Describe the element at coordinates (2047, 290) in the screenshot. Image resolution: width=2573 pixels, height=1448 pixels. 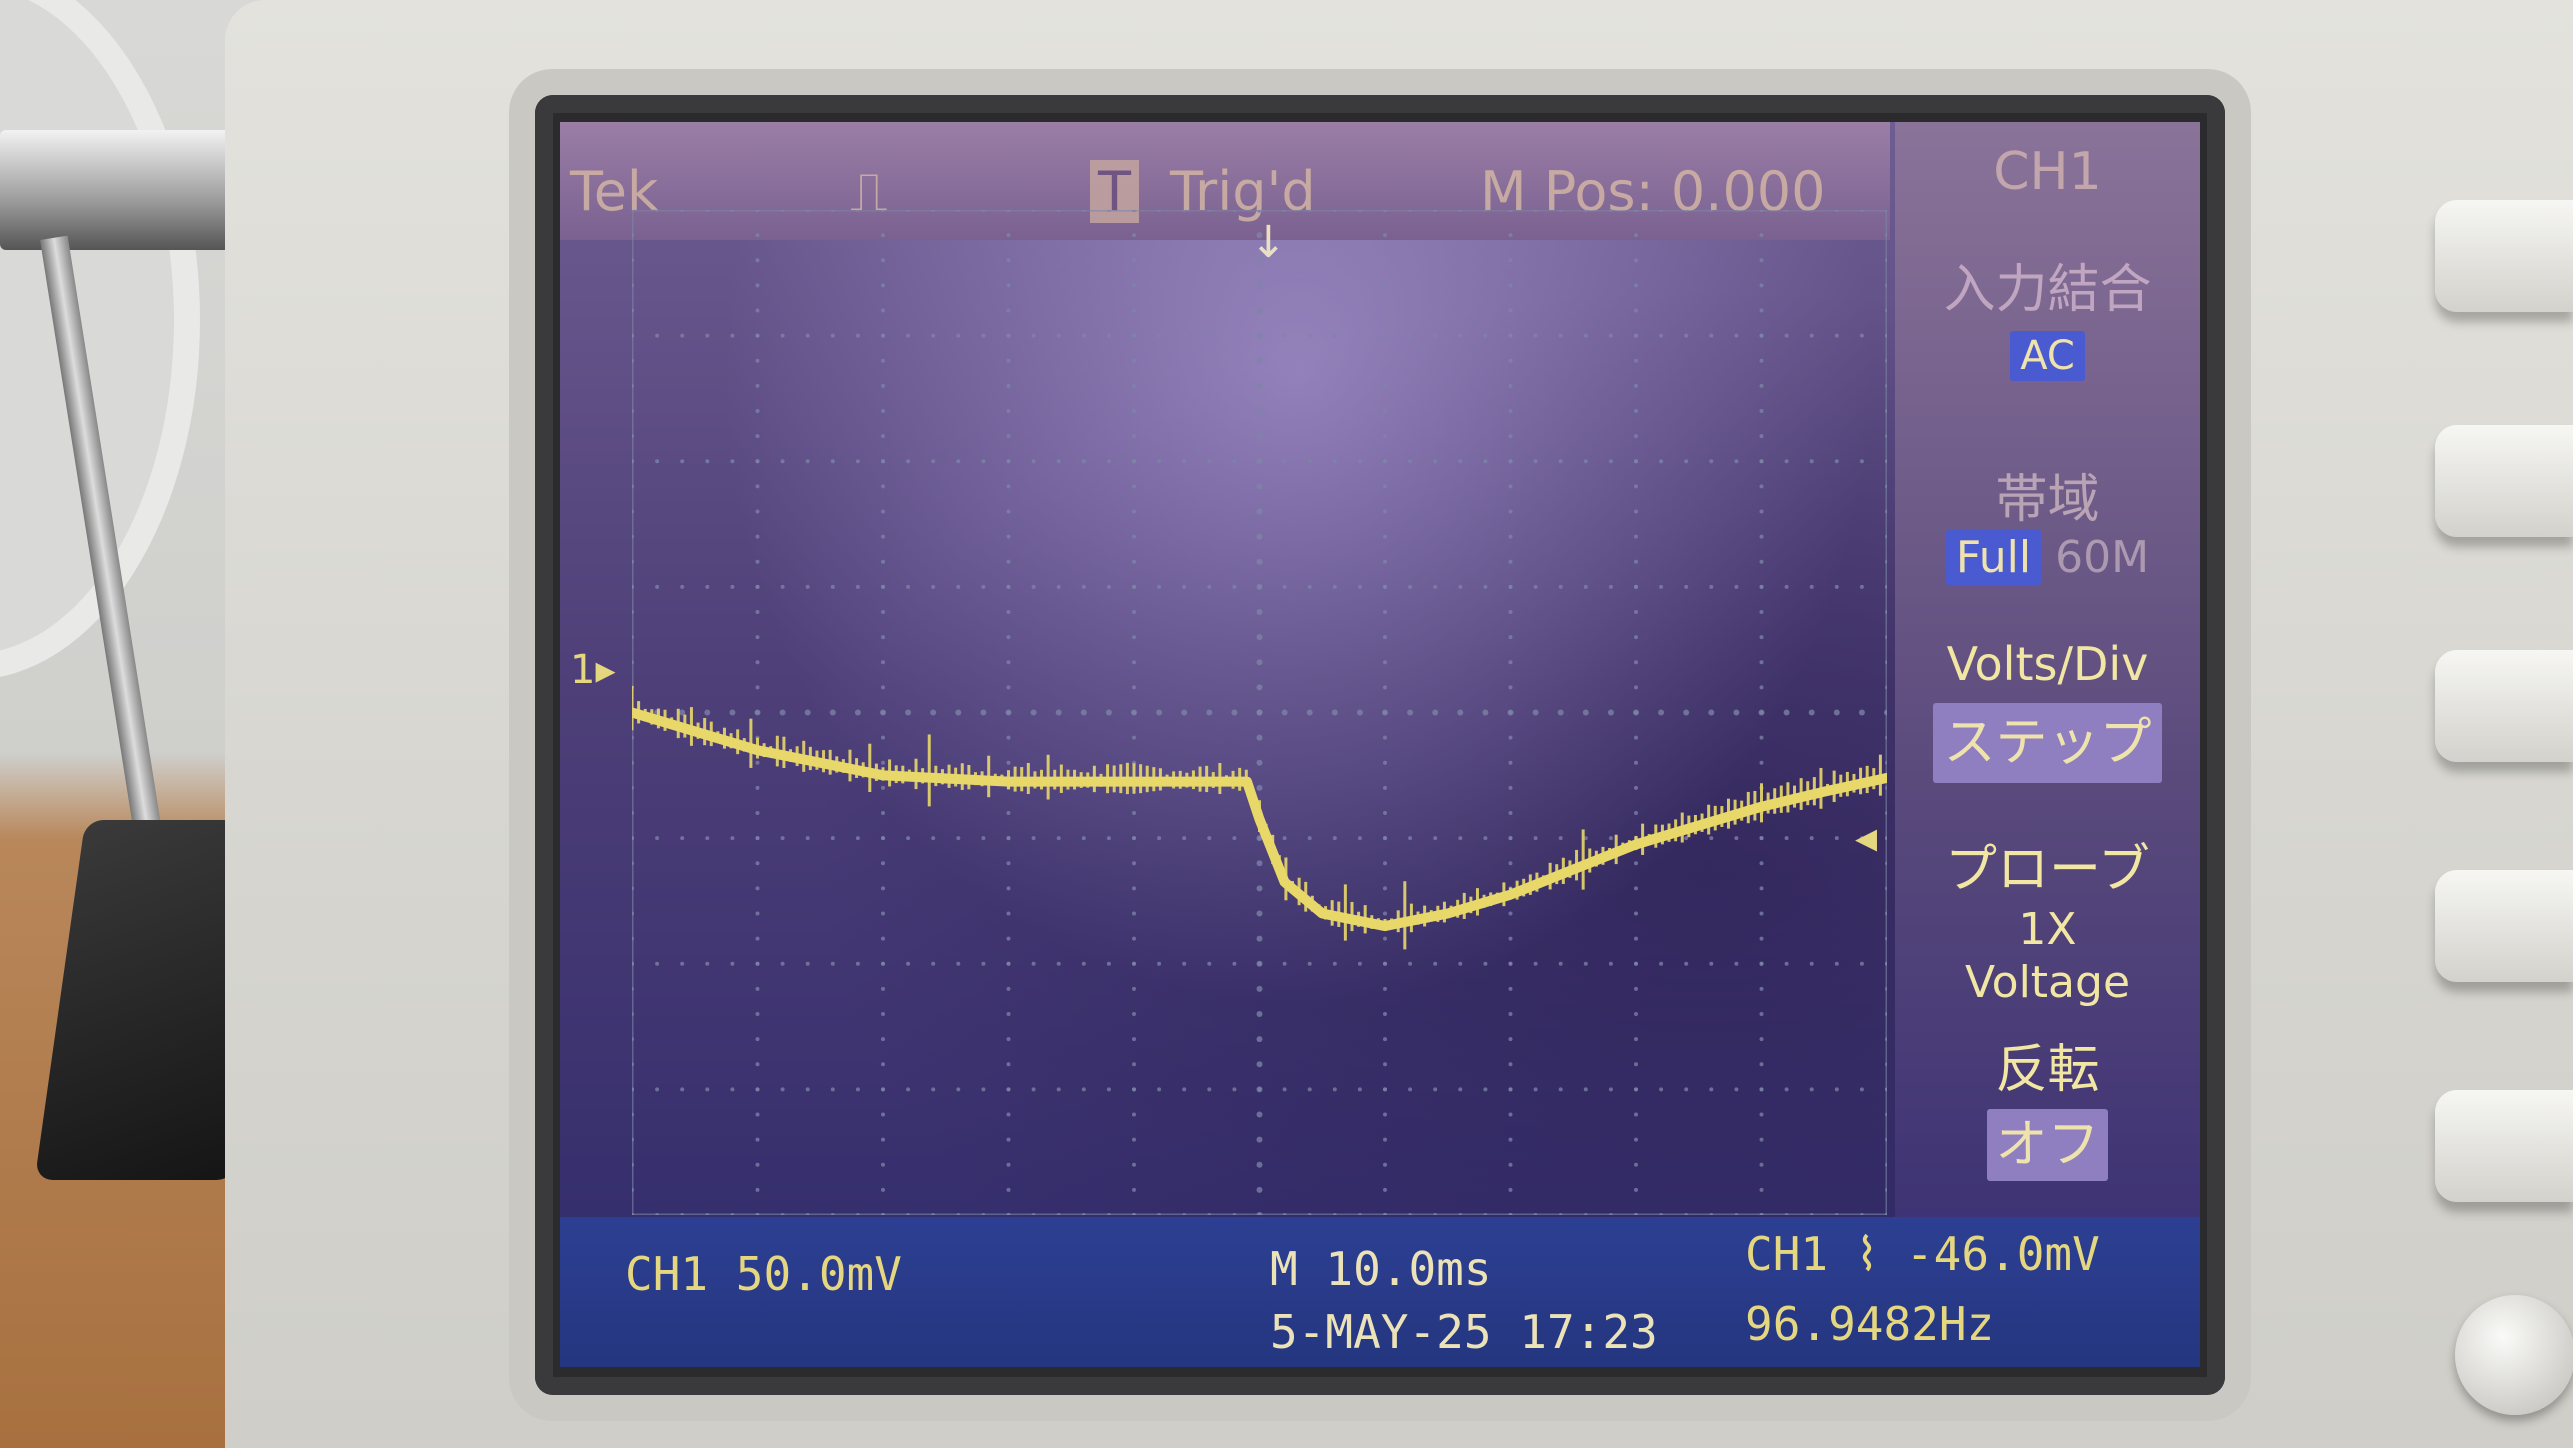
I see `coupling-label: 入力結合` at that location.